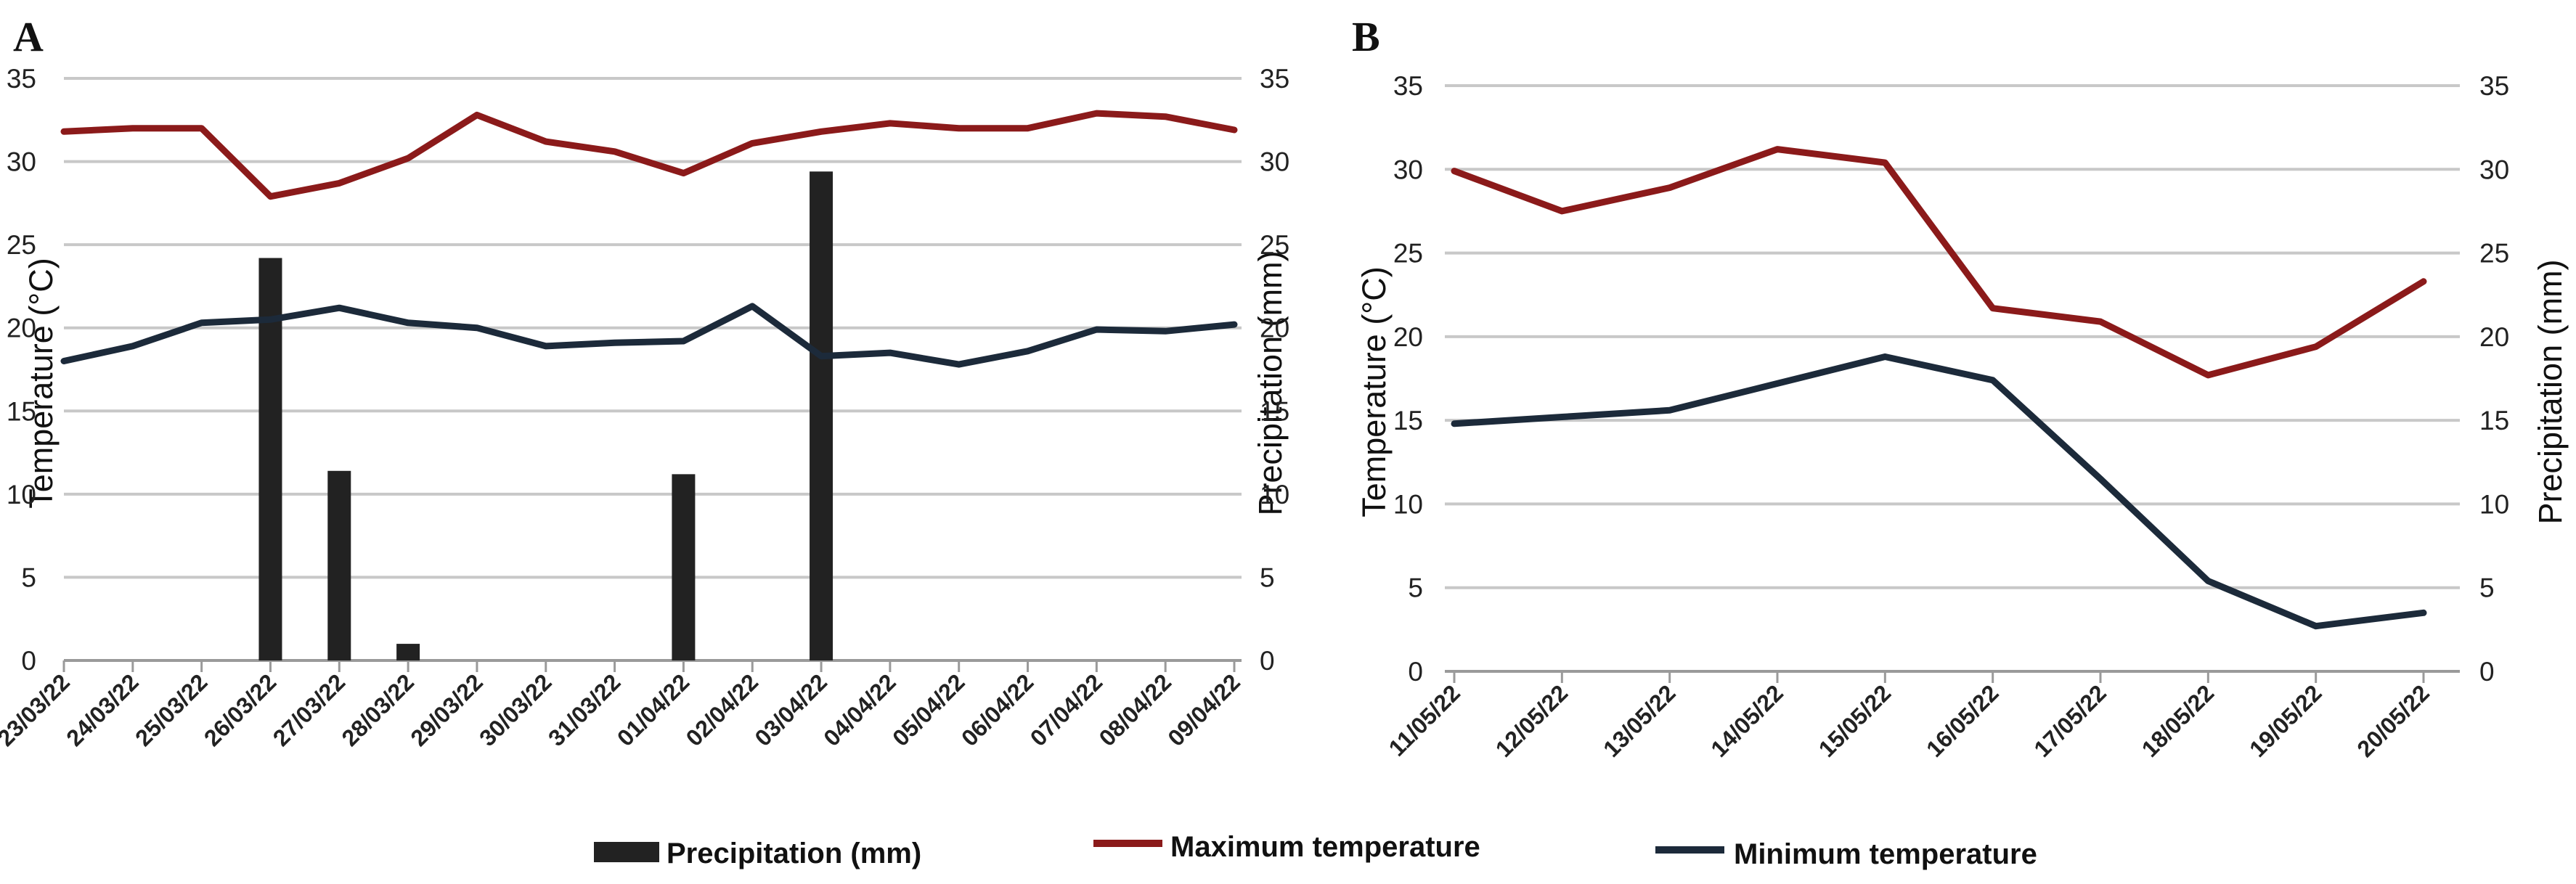 The width and height of the screenshot is (2576, 884). Describe the element at coordinates (1639, 720) in the screenshot. I see `x-tick-label: 13/05/22` at that location.